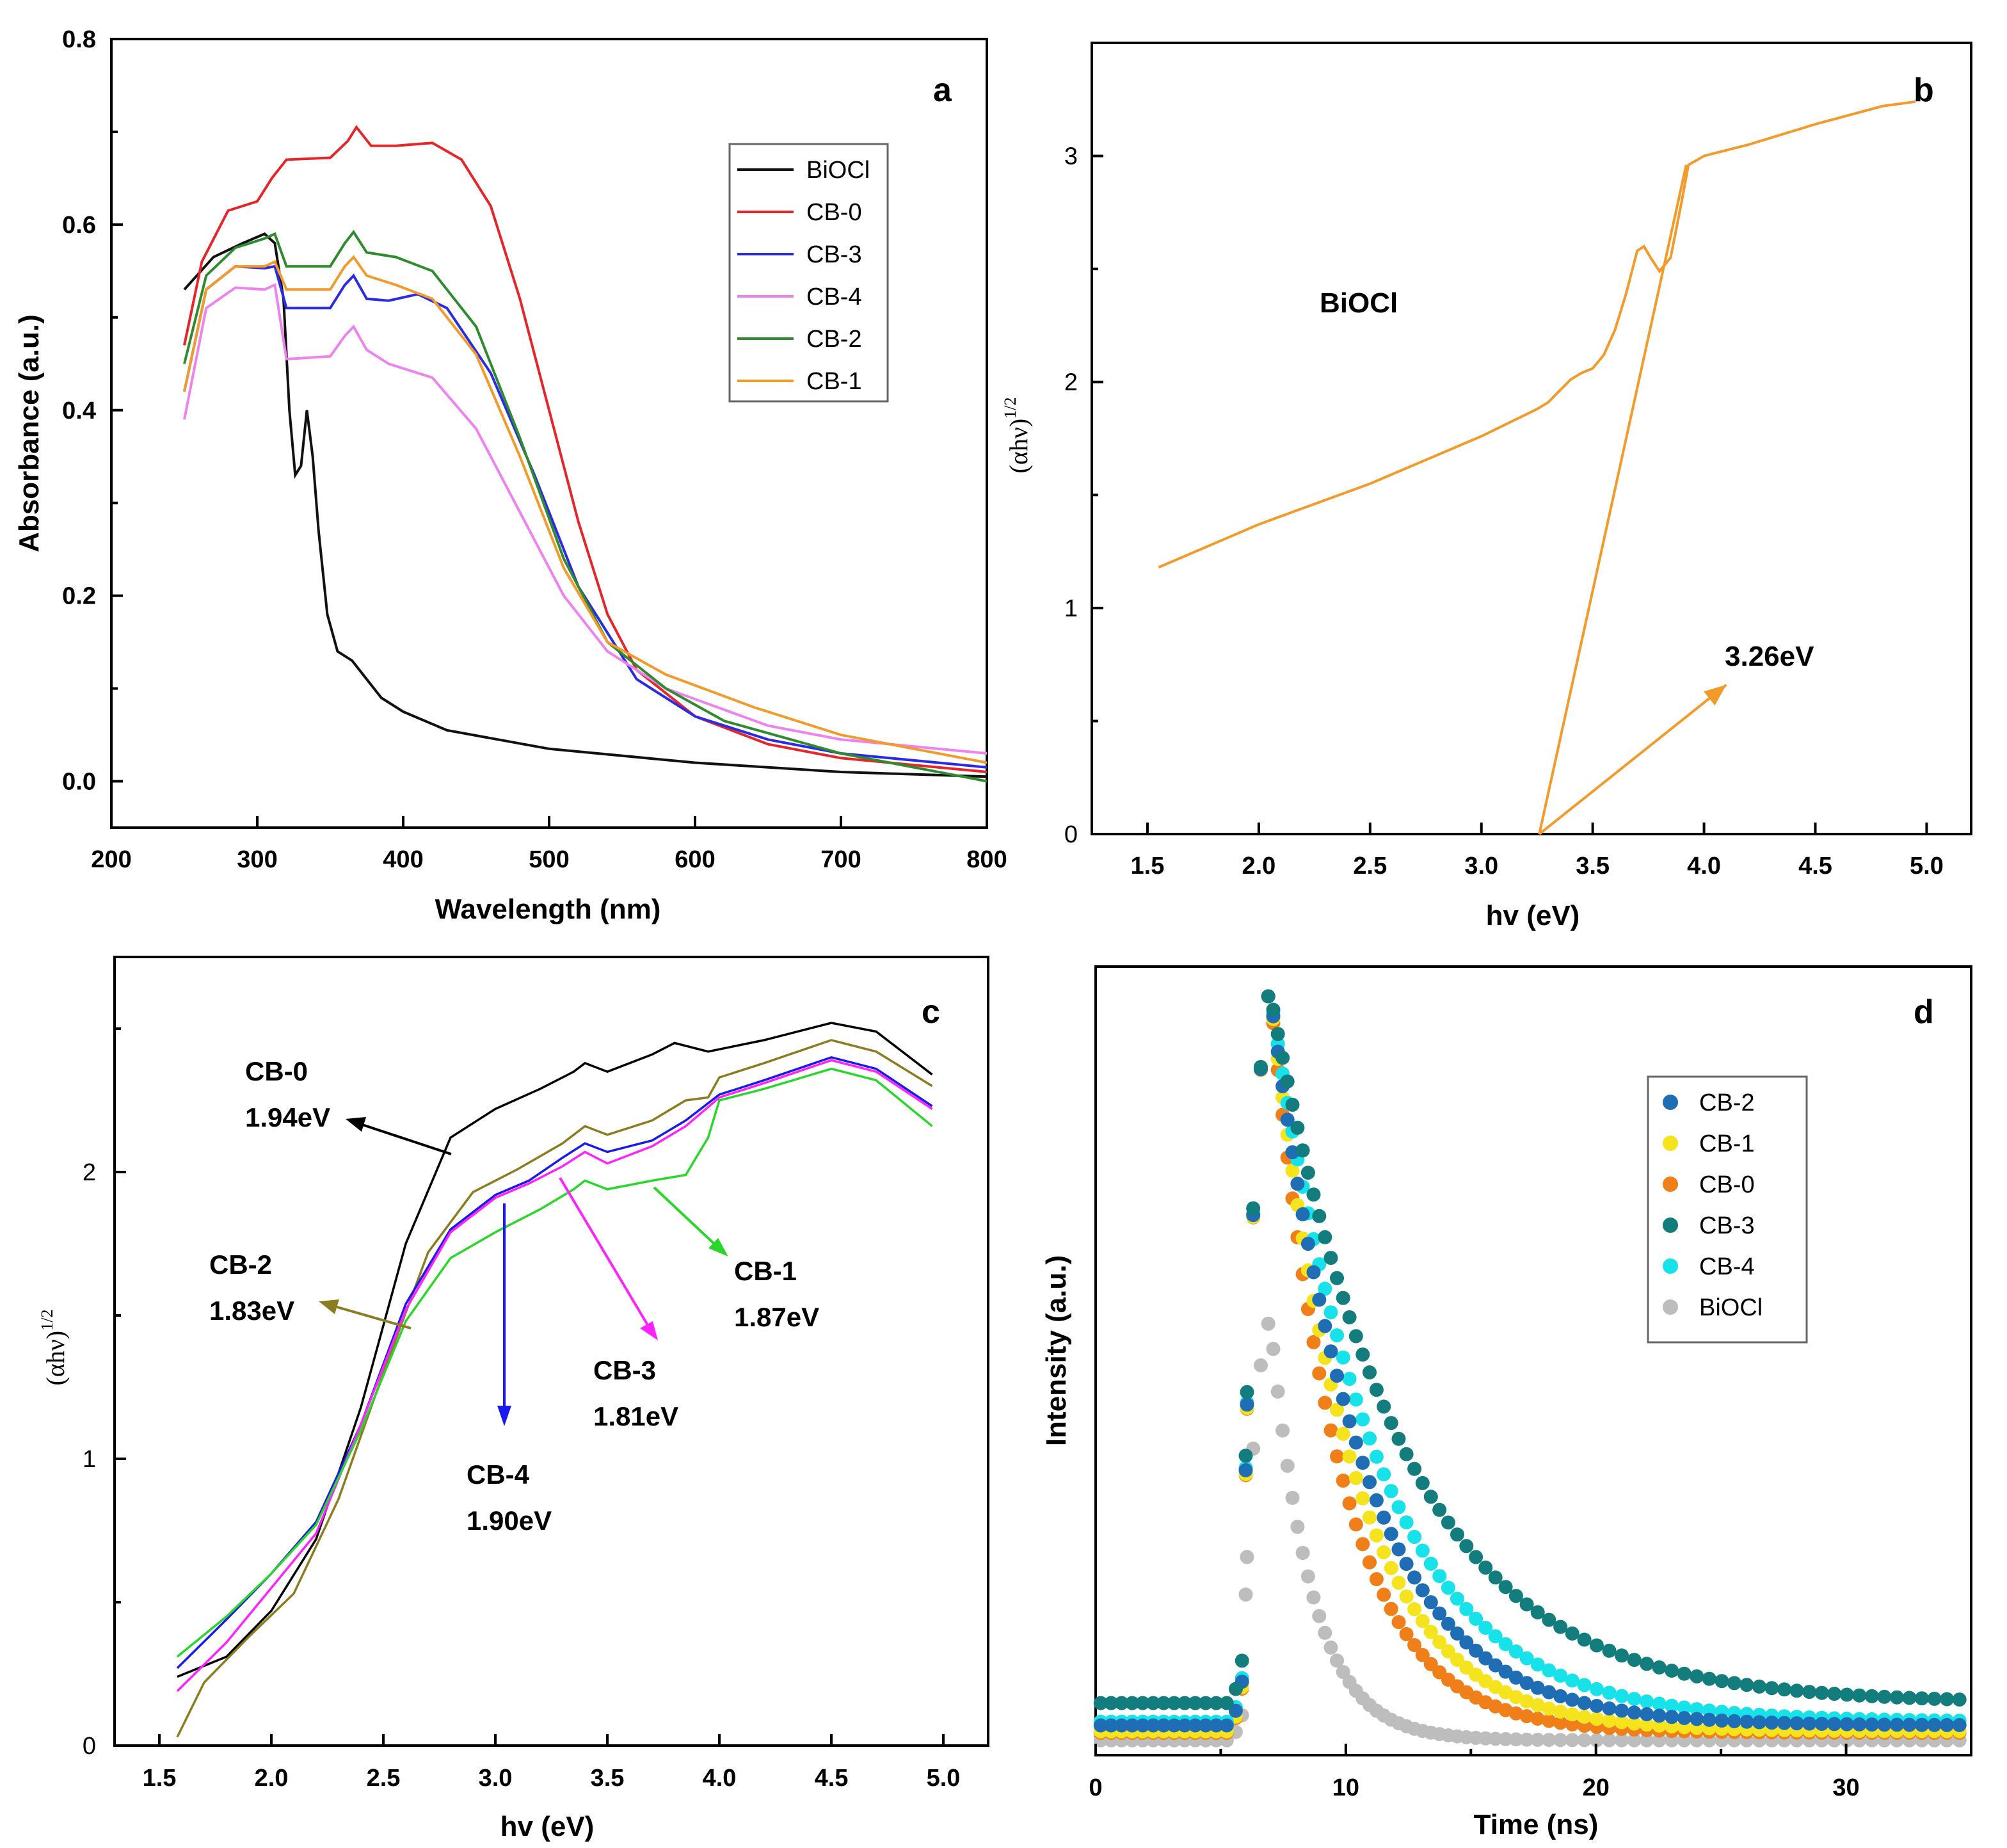 Image resolution: width=2007 pixels, height=1848 pixels. What do you see at coordinates (79, 411) in the screenshot?
I see `y-tick-label: 0.4` at bounding box center [79, 411].